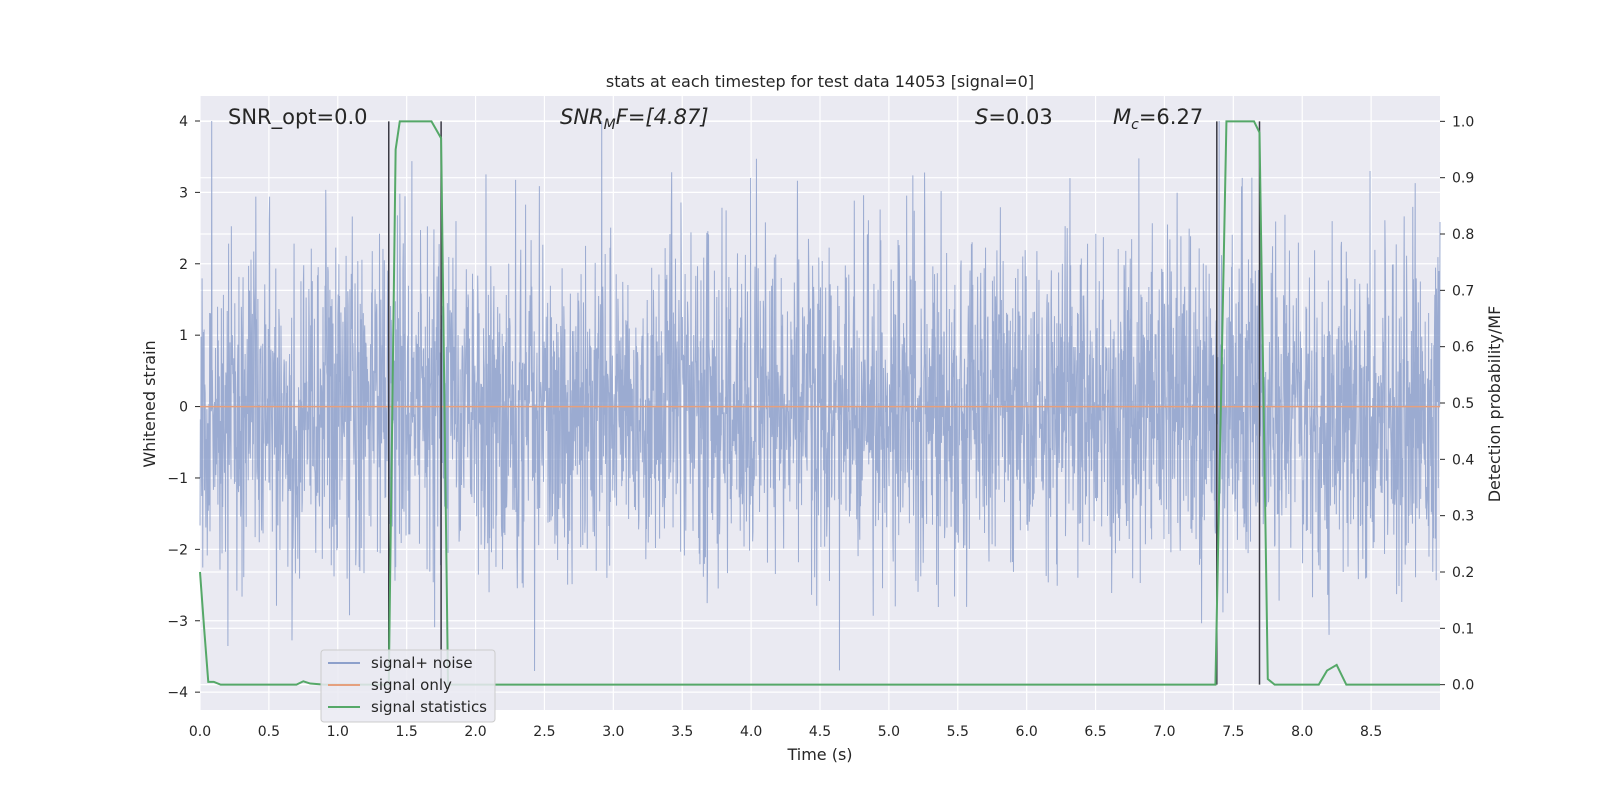 The width and height of the screenshot is (1600, 800). I want to click on y-tick-label: −2, so click(177, 550).